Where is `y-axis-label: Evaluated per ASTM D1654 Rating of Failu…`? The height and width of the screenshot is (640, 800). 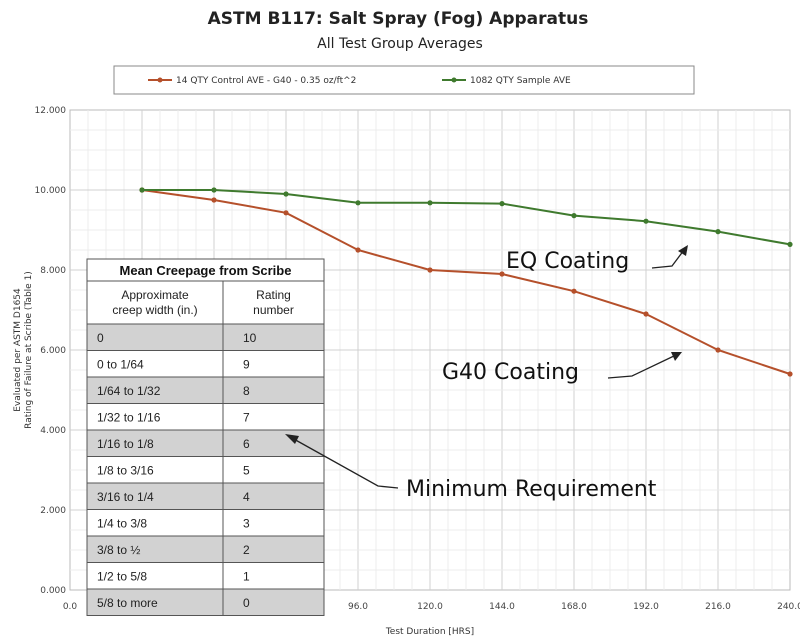
y-axis-label: Evaluated per ASTM D1654 Rating of Failu… is located at coordinates (23, 350).